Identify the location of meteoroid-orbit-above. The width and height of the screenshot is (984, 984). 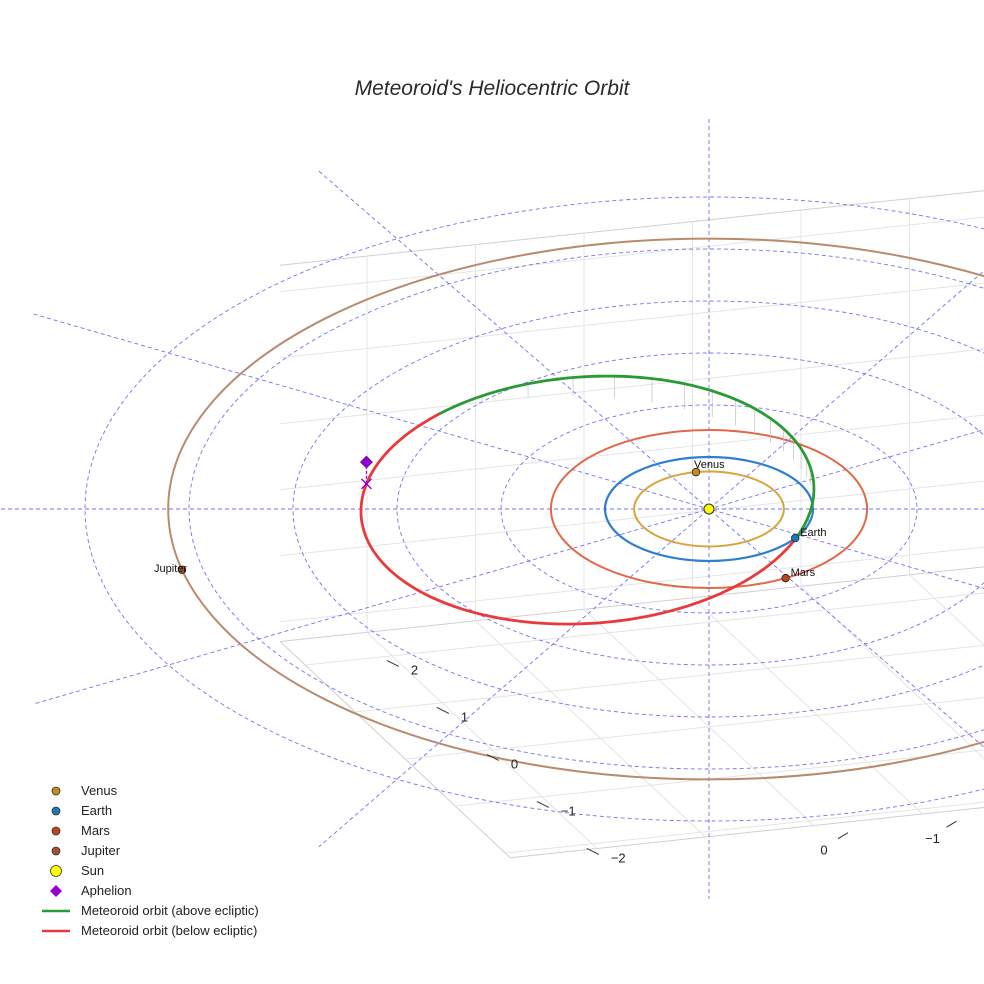
(626, 446).